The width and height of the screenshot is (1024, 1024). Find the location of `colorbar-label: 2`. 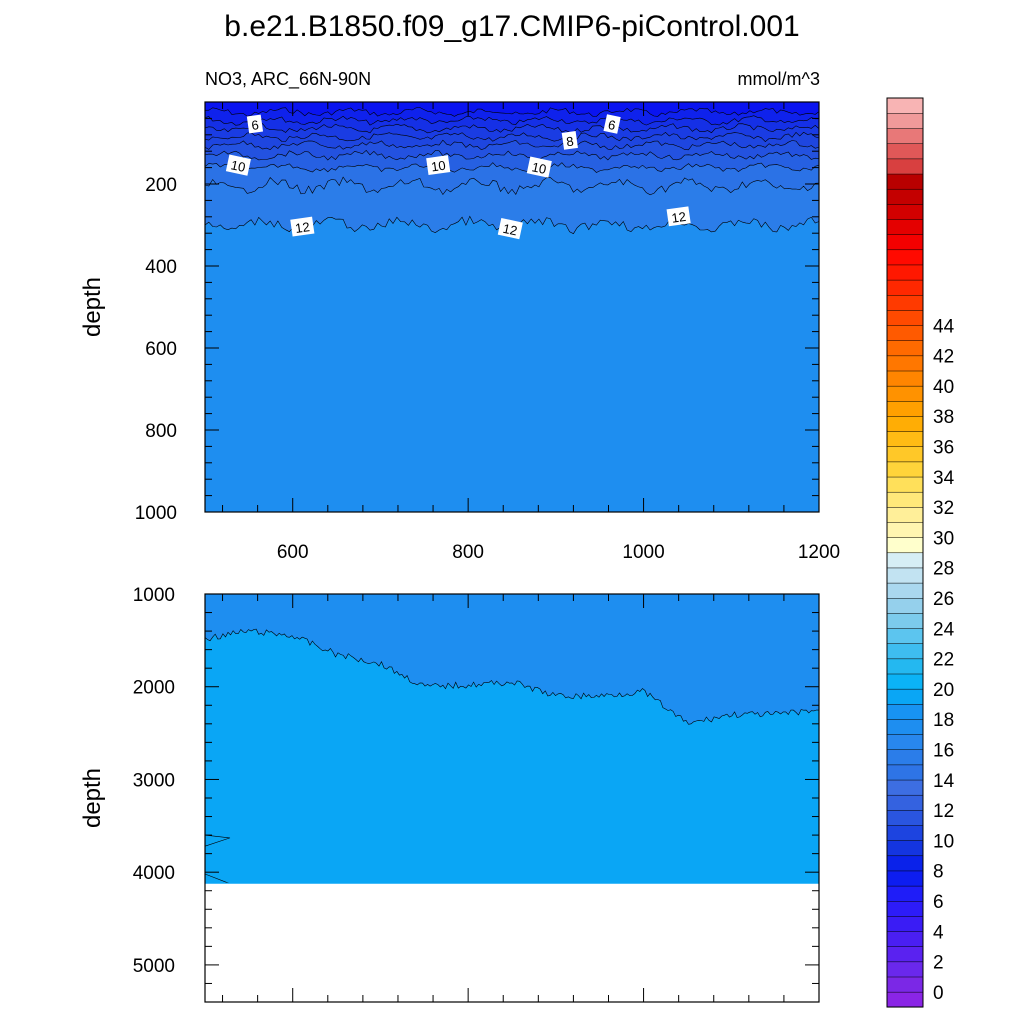

colorbar-label: 2 is located at coordinates (938, 963).